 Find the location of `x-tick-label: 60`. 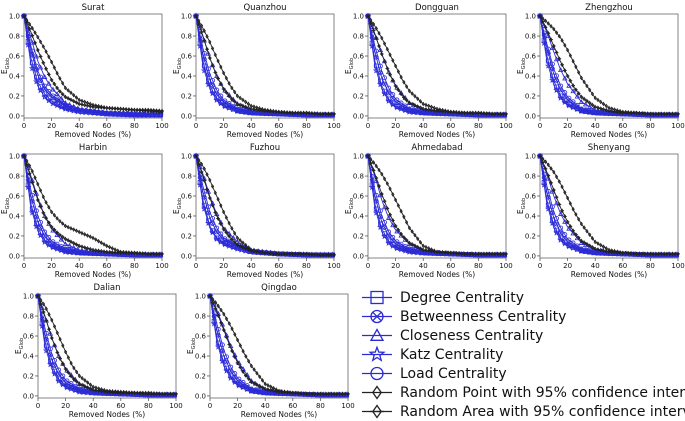

x-tick-label: 60 is located at coordinates (622, 266).